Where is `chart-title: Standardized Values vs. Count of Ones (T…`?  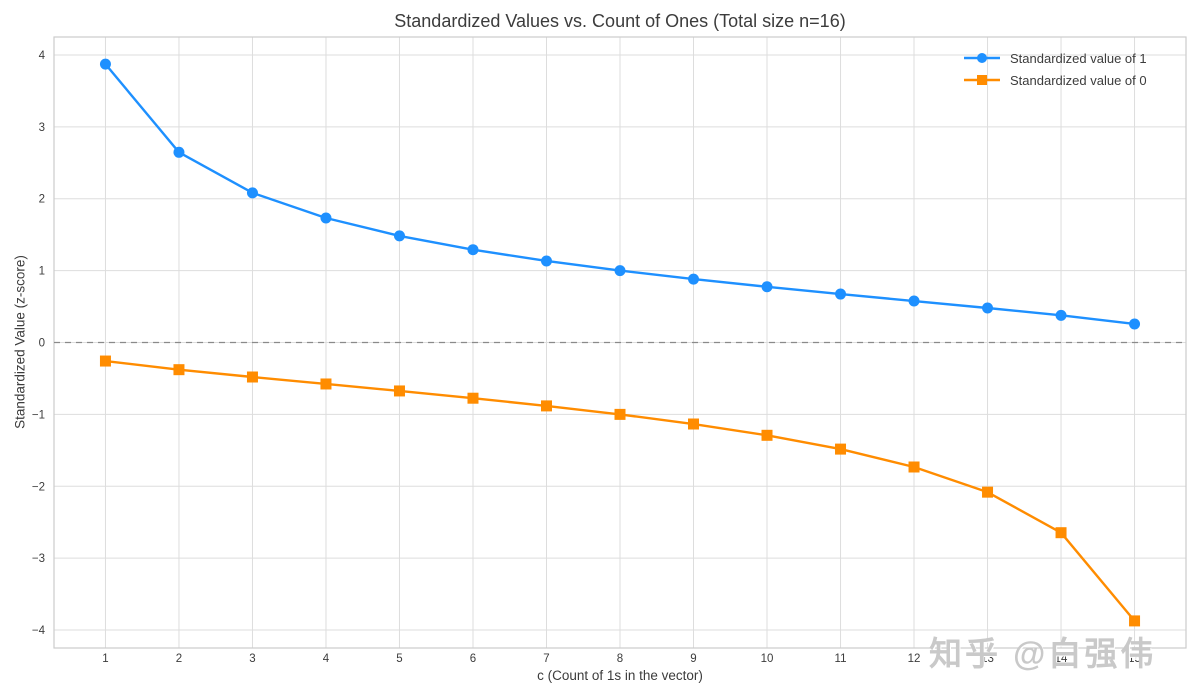 chart-title: Standardized Values vs. Count of Ones (T… is located at coordinates (620, 21).